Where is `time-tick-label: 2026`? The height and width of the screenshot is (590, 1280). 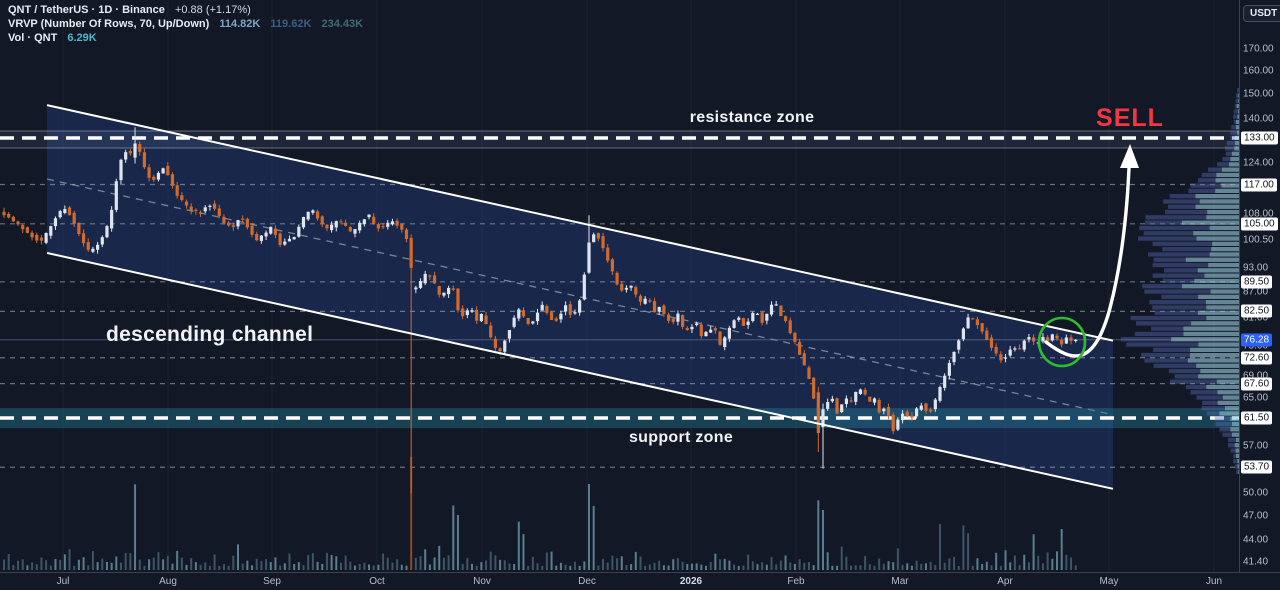 time-tick-label: 2026 is located at coordinates (691, 581).